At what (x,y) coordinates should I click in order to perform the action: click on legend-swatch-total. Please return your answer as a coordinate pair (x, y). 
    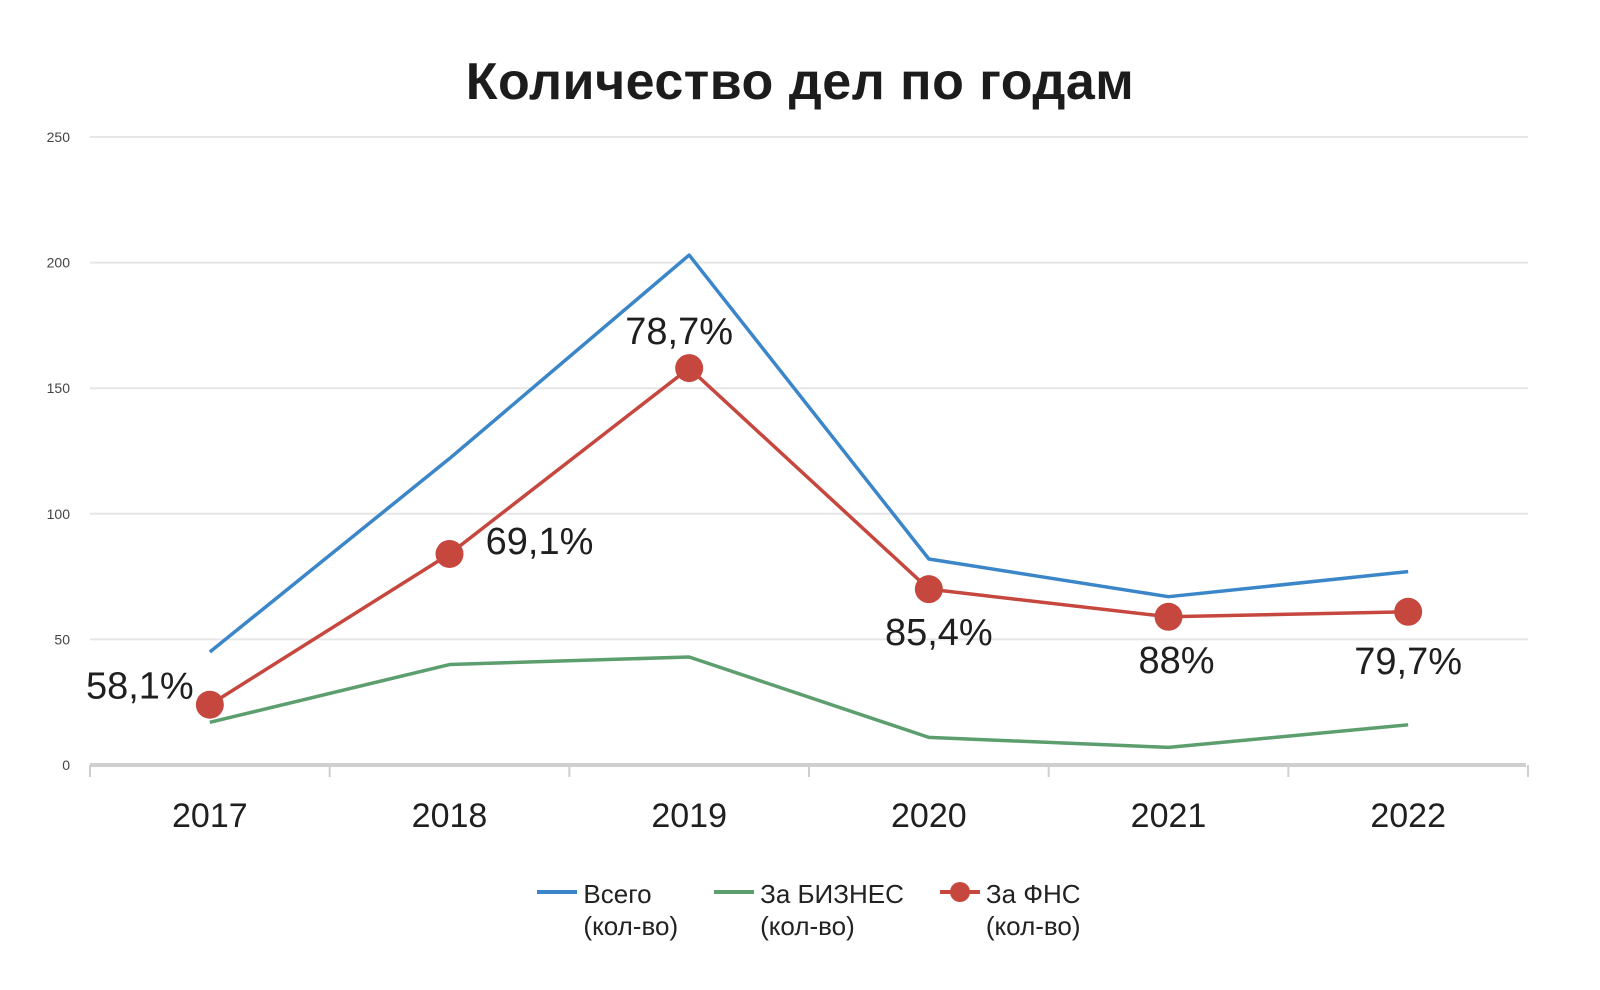
    Looking at the image, I should click on (557, 893).